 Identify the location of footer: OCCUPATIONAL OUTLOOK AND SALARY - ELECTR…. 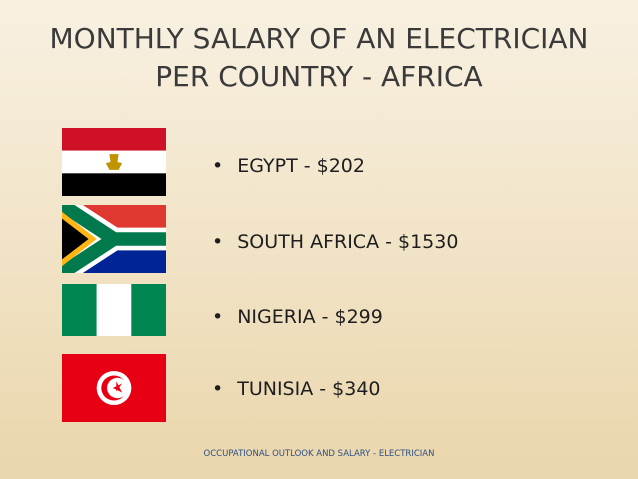
(319, 454).